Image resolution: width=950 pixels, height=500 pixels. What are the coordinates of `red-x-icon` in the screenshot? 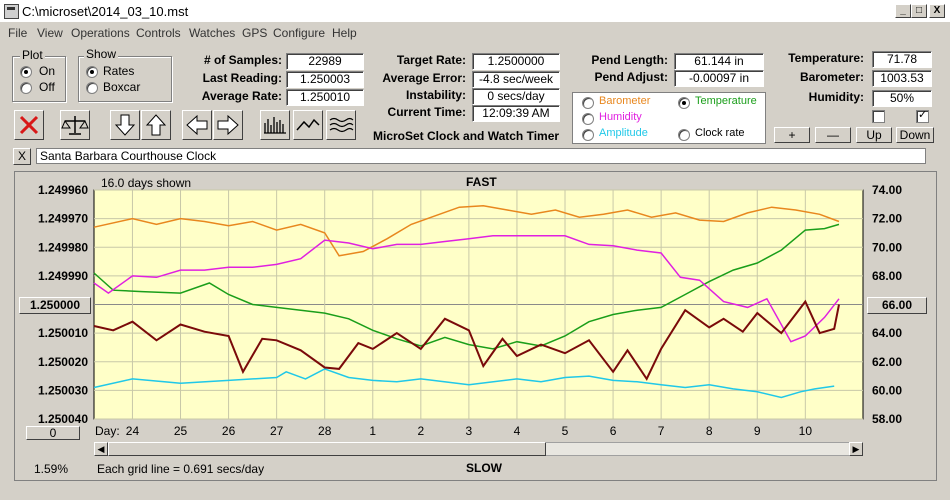 It's located at (29, 125).